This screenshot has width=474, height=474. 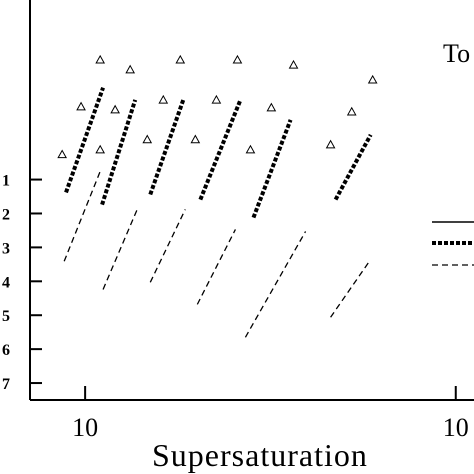 What do you see at coordinates (6, 248) in the screenshot?
I see `y-tick-label: 3` at bounding box center [6, 248].